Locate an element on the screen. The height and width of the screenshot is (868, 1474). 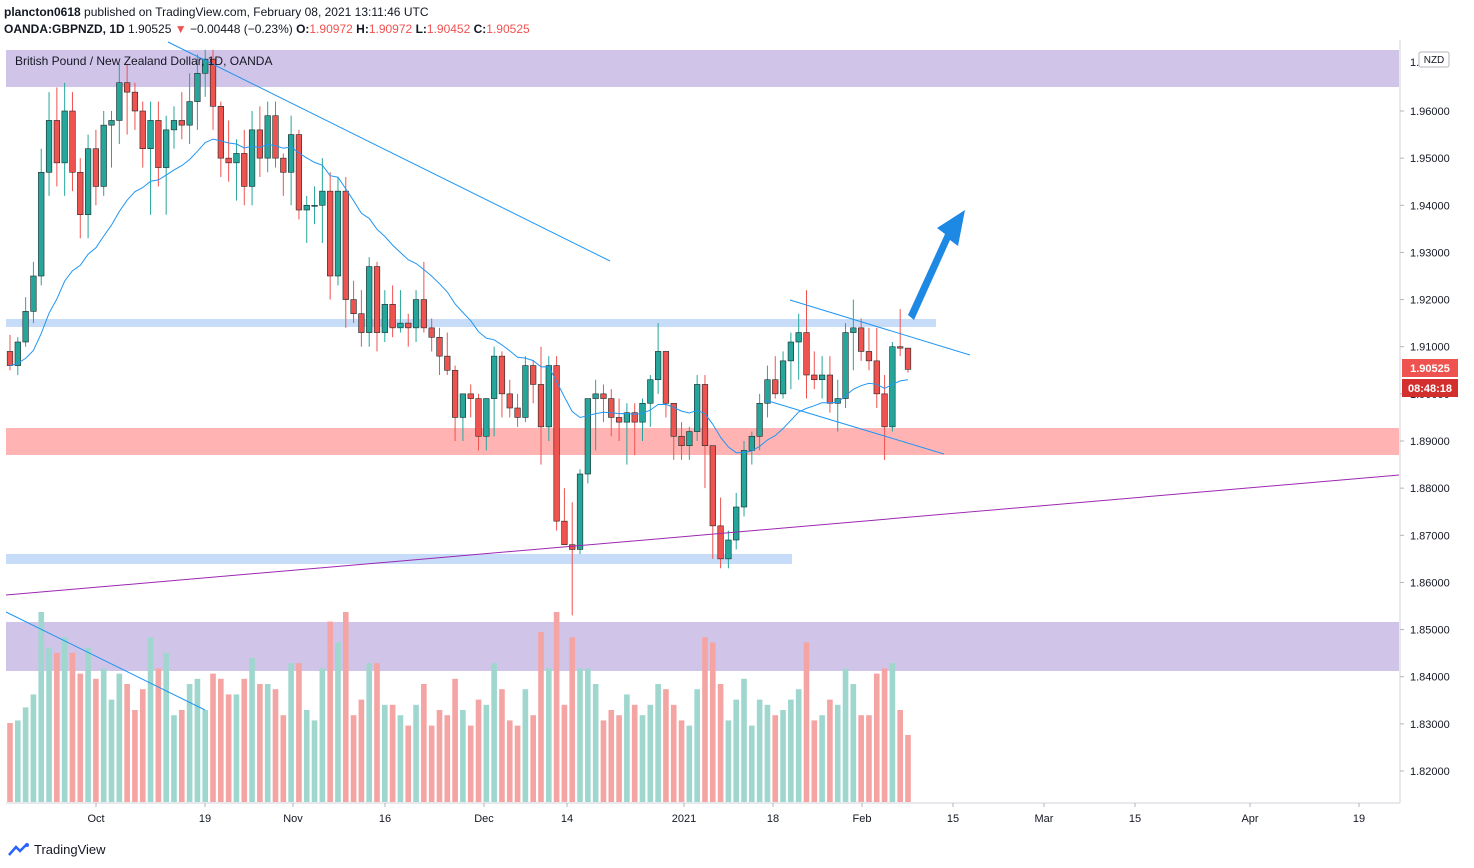
price-tick-label: 1.85000 is located at coordinates (1430, 631).